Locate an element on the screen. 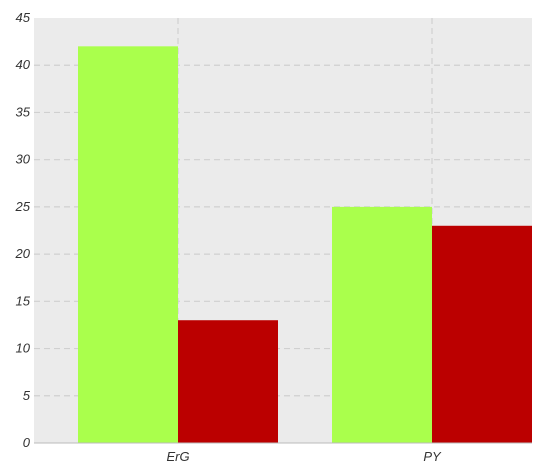  y-tick-label: 30 is located at coordinates (23, 159).